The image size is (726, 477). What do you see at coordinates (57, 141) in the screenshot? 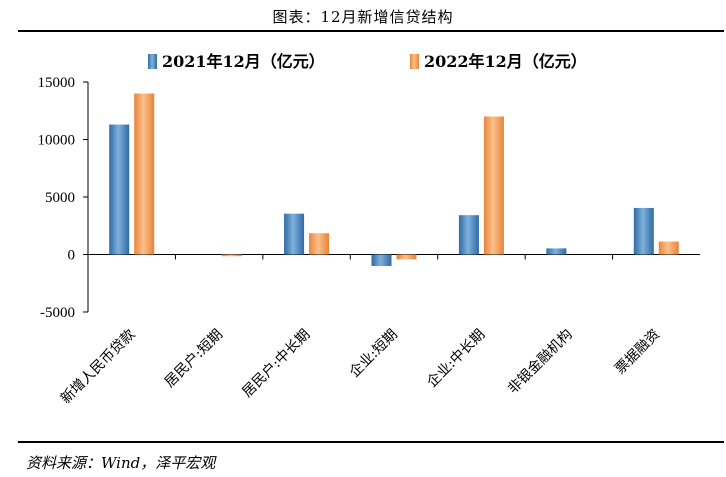
I see `y-tick-label: 10000` at bounding box center [57, 141].